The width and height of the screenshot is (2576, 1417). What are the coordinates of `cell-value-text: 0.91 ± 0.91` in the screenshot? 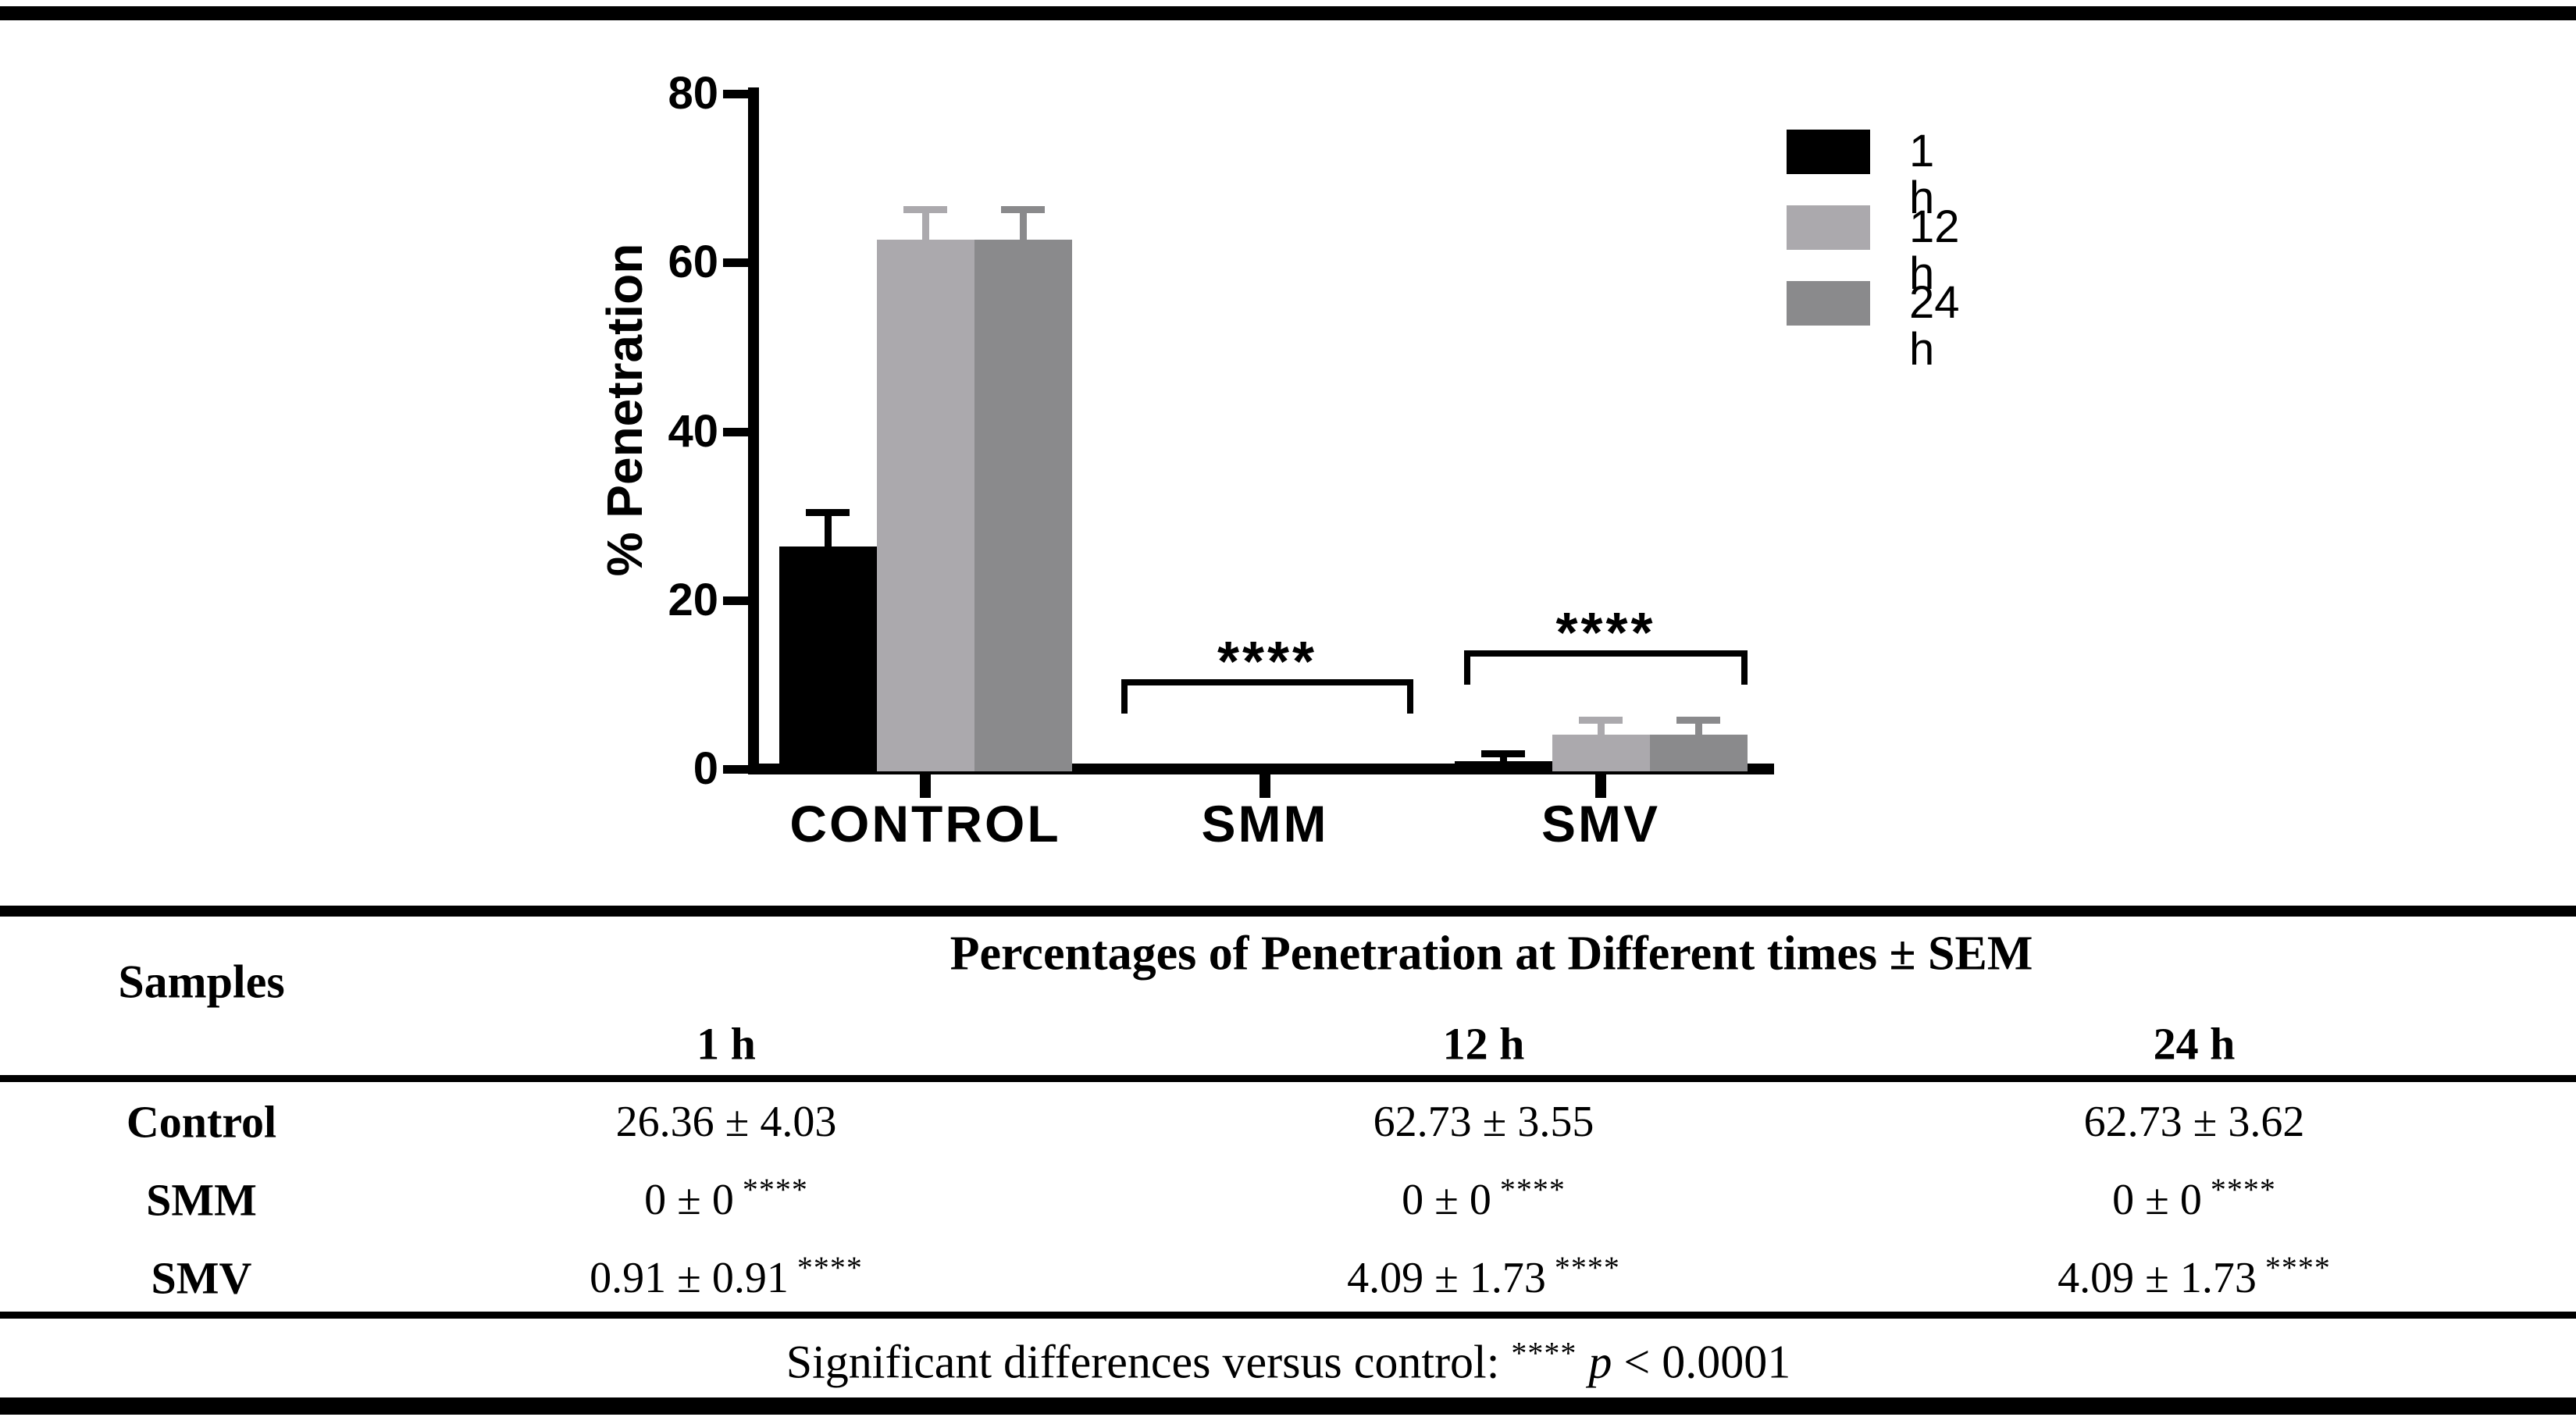 It's located at (689, 1278).